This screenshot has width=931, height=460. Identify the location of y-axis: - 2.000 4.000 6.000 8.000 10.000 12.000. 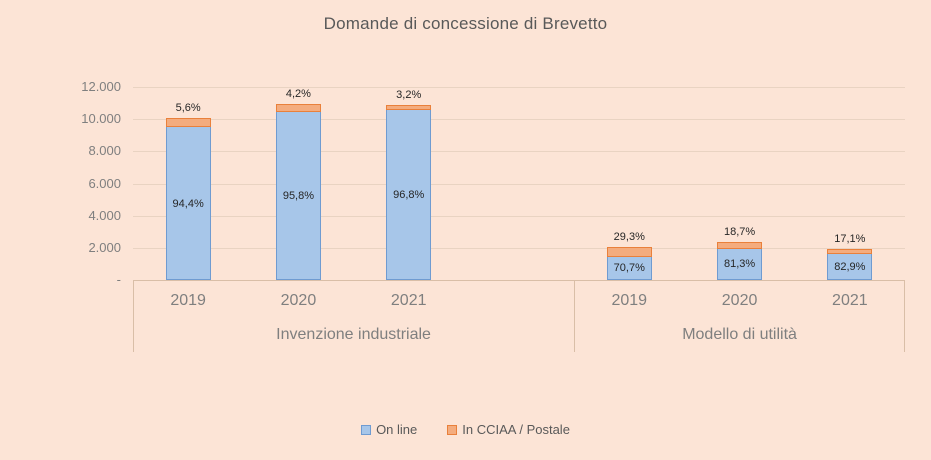
(60, 183).